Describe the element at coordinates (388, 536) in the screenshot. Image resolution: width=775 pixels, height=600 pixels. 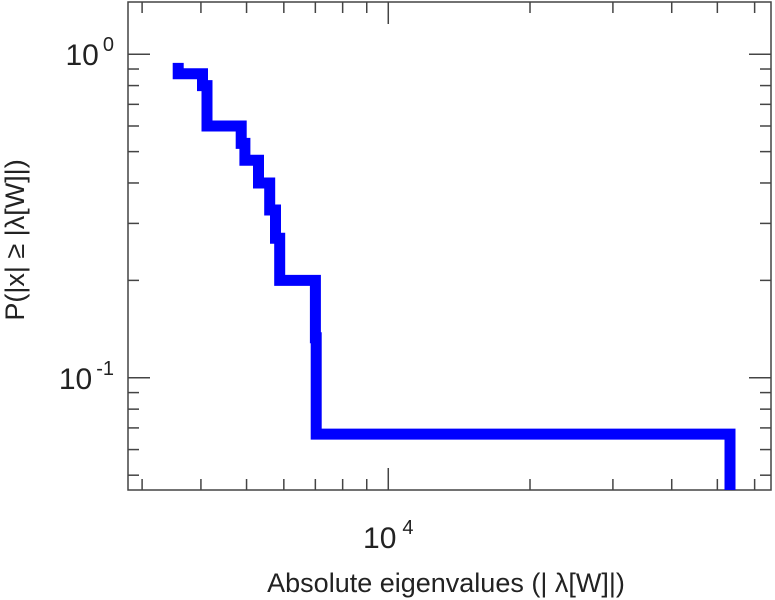
I see `x-tick-label: 10 4` at that location.